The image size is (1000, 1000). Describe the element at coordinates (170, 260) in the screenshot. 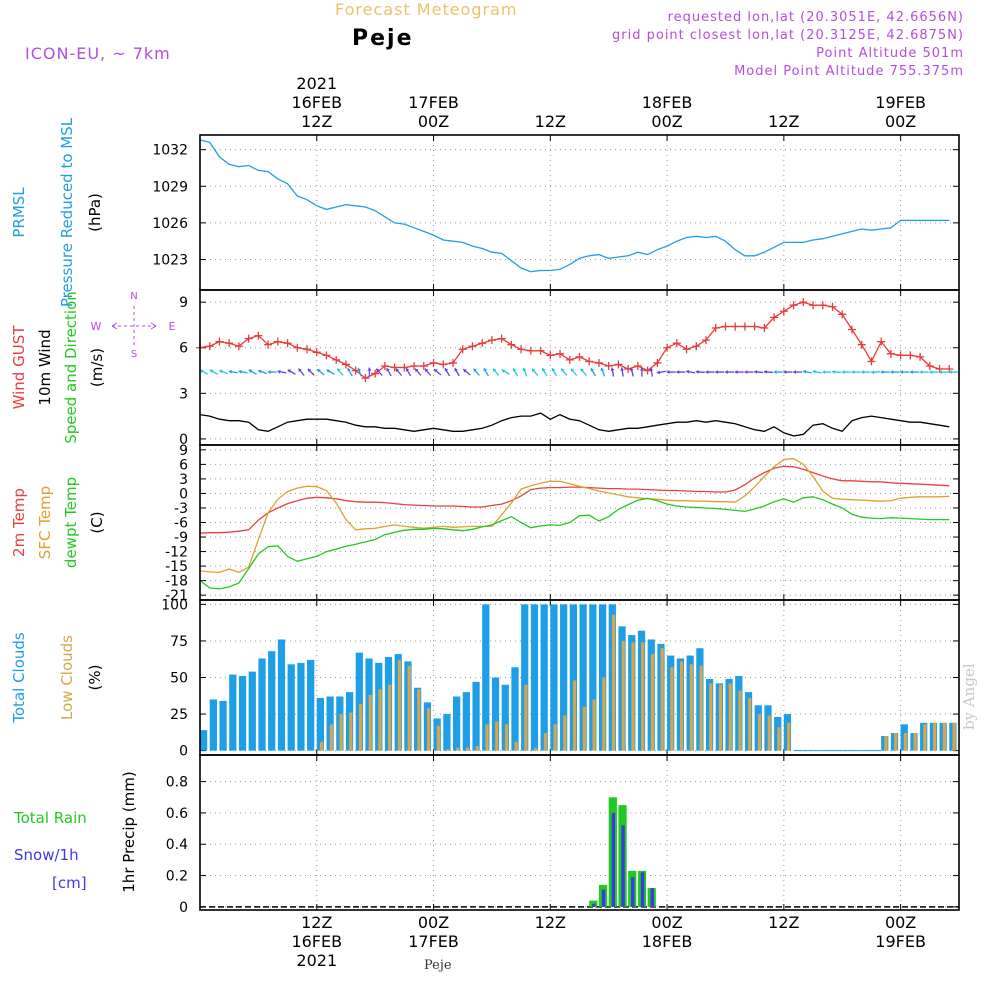

I see `y-tick-label: 1023` at that location.